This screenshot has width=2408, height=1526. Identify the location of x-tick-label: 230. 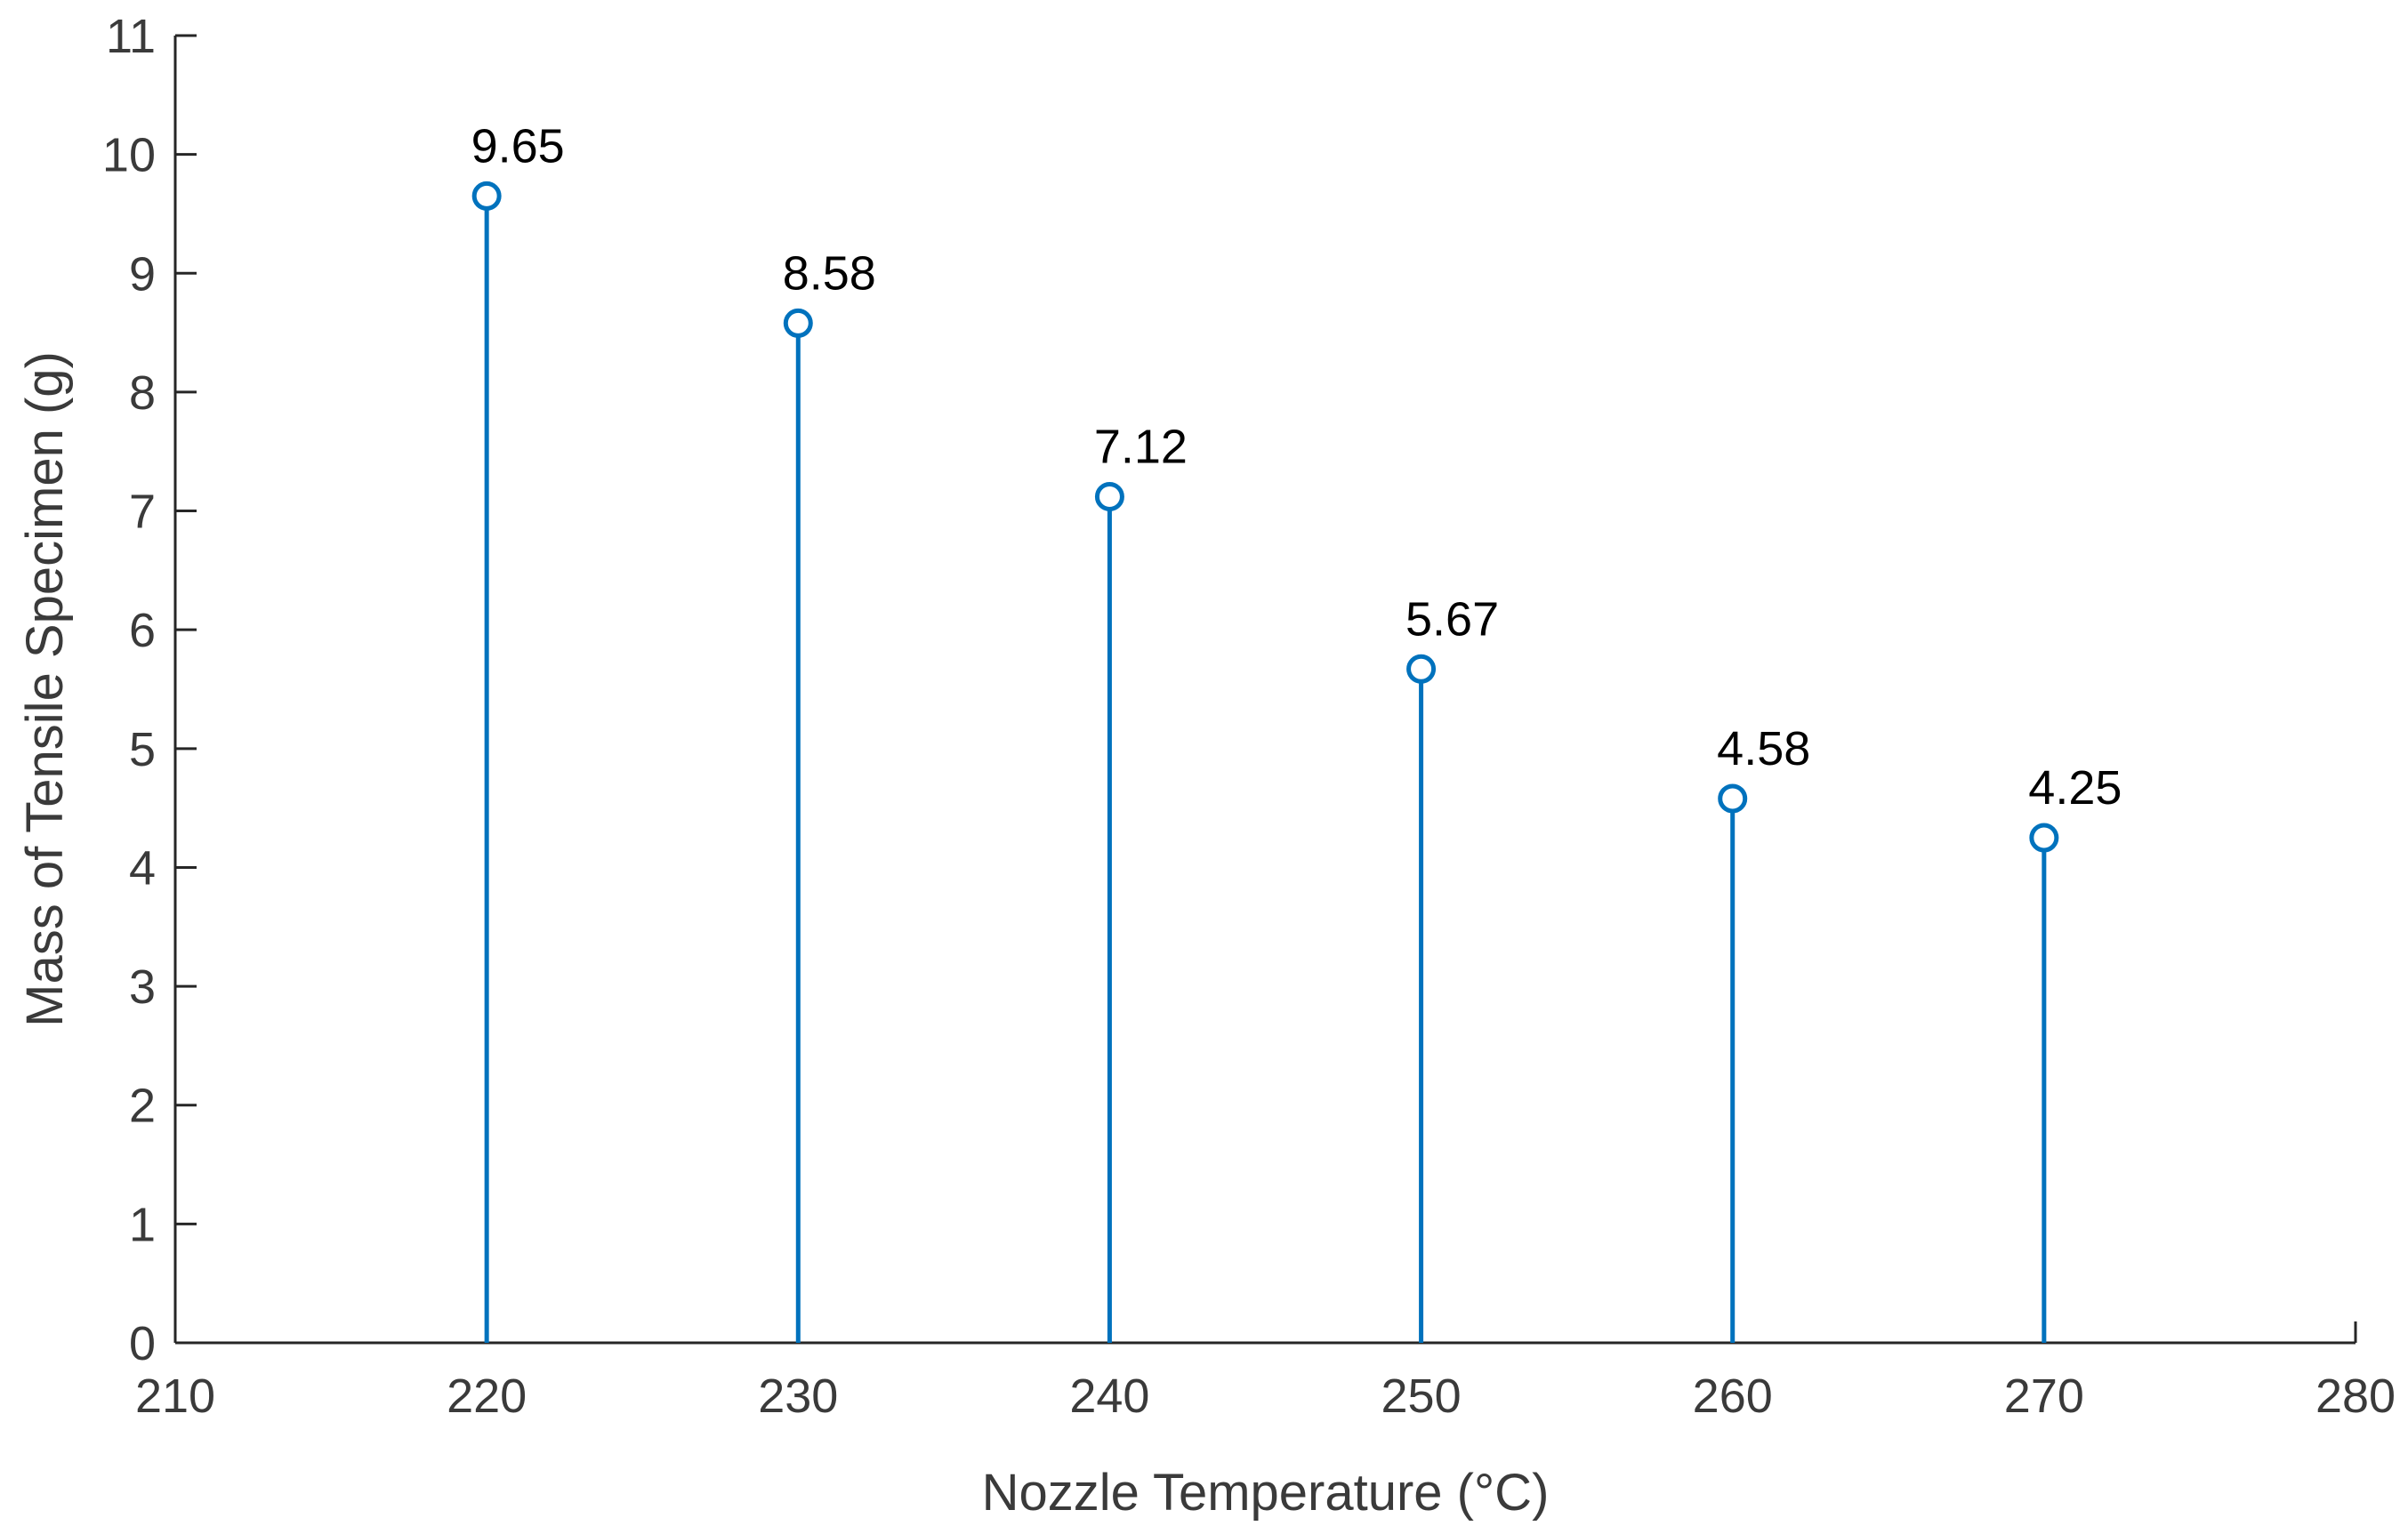
(798, 1396).